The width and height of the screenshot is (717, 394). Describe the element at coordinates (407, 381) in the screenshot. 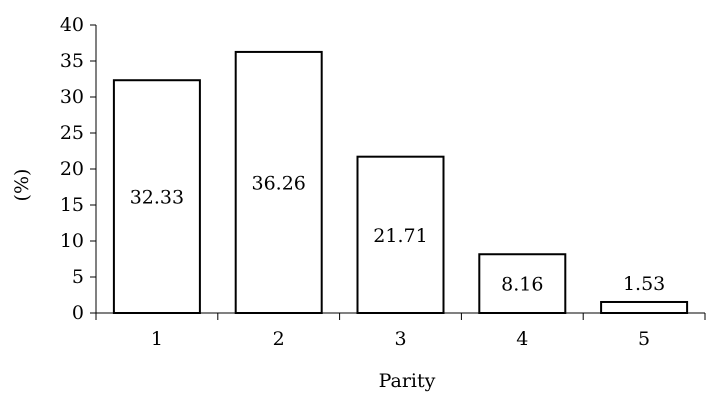

I see `x-axis-title: Parity` at that location.